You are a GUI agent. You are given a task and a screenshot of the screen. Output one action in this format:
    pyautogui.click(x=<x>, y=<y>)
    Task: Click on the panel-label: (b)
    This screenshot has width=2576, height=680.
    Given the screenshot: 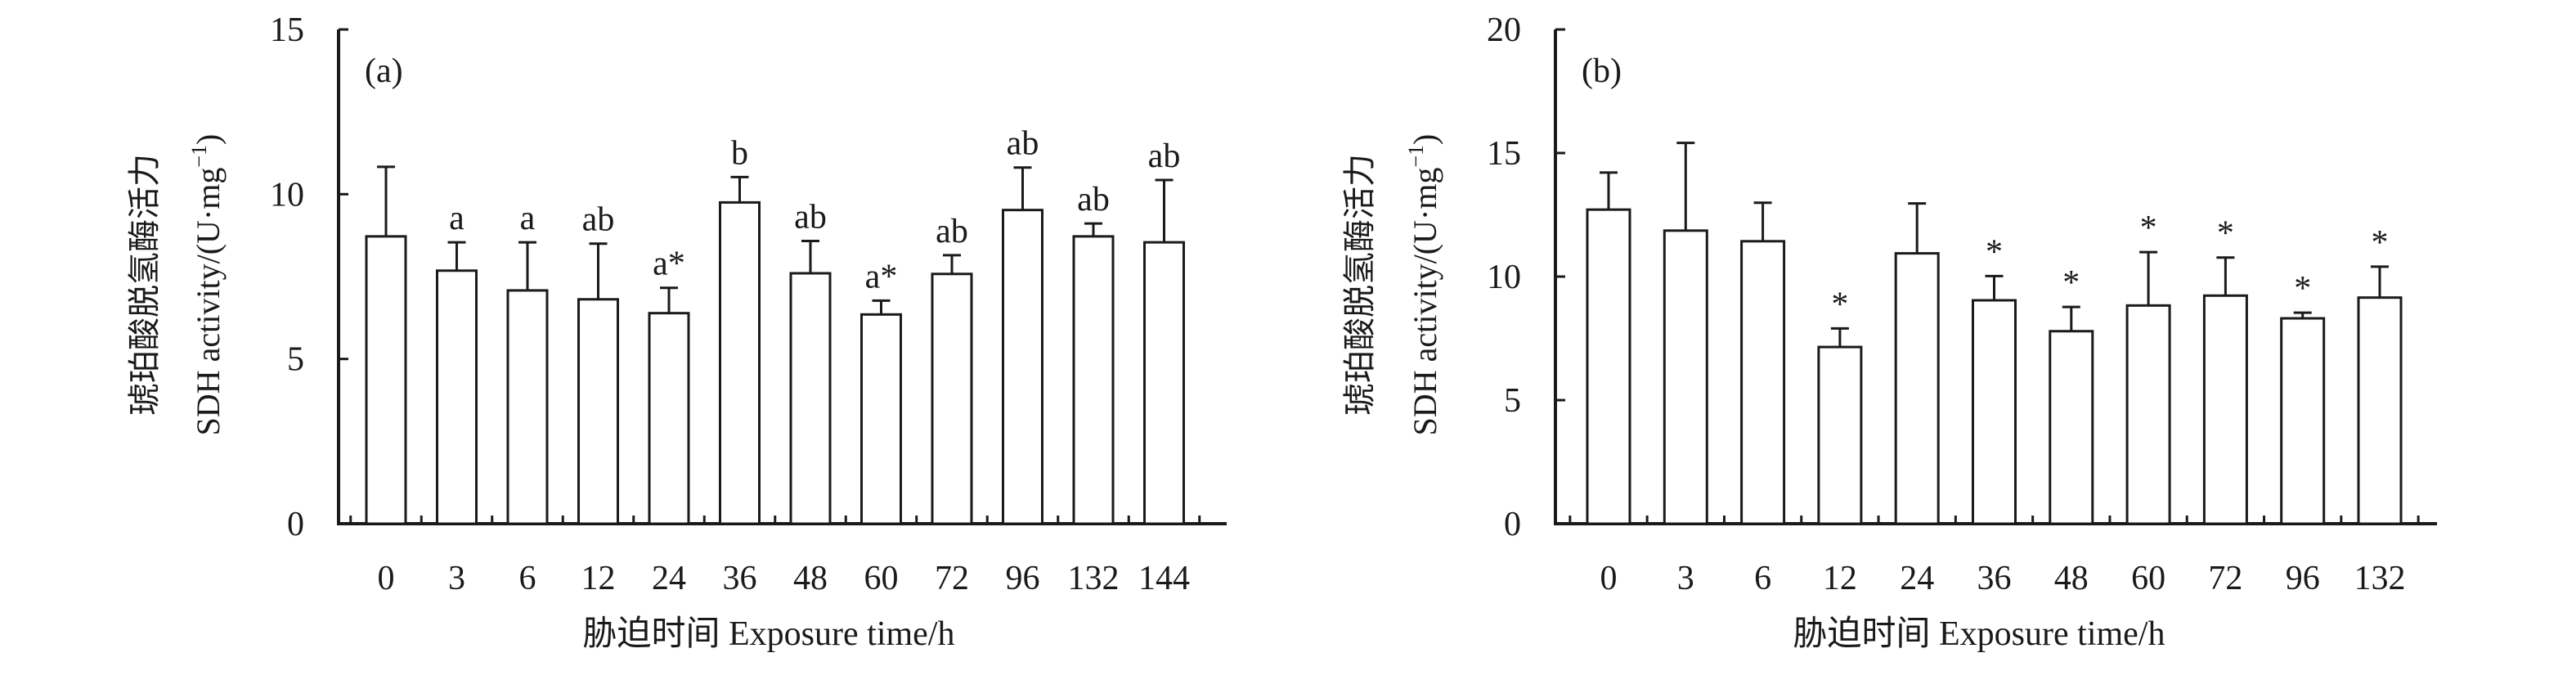 What is the action you would take?
    pyautogui.click(x=1602, y=71)
    